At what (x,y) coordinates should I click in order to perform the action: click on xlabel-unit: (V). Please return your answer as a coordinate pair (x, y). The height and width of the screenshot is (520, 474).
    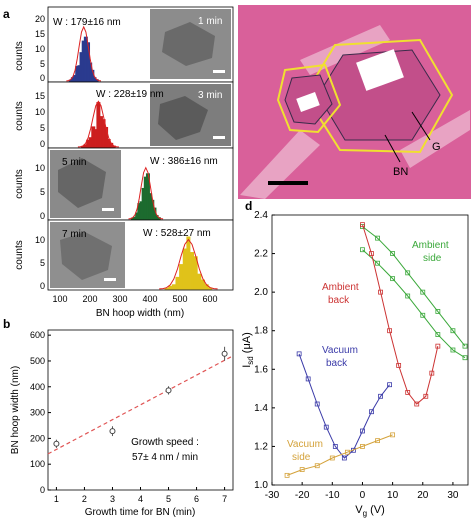
    Looking at the image, I should click on (376, 510).